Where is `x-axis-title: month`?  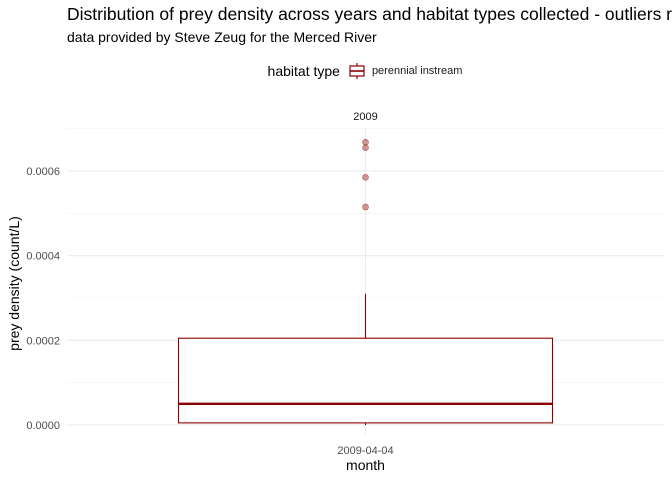
x-axis-title: month is located at coordinates (365, 465).